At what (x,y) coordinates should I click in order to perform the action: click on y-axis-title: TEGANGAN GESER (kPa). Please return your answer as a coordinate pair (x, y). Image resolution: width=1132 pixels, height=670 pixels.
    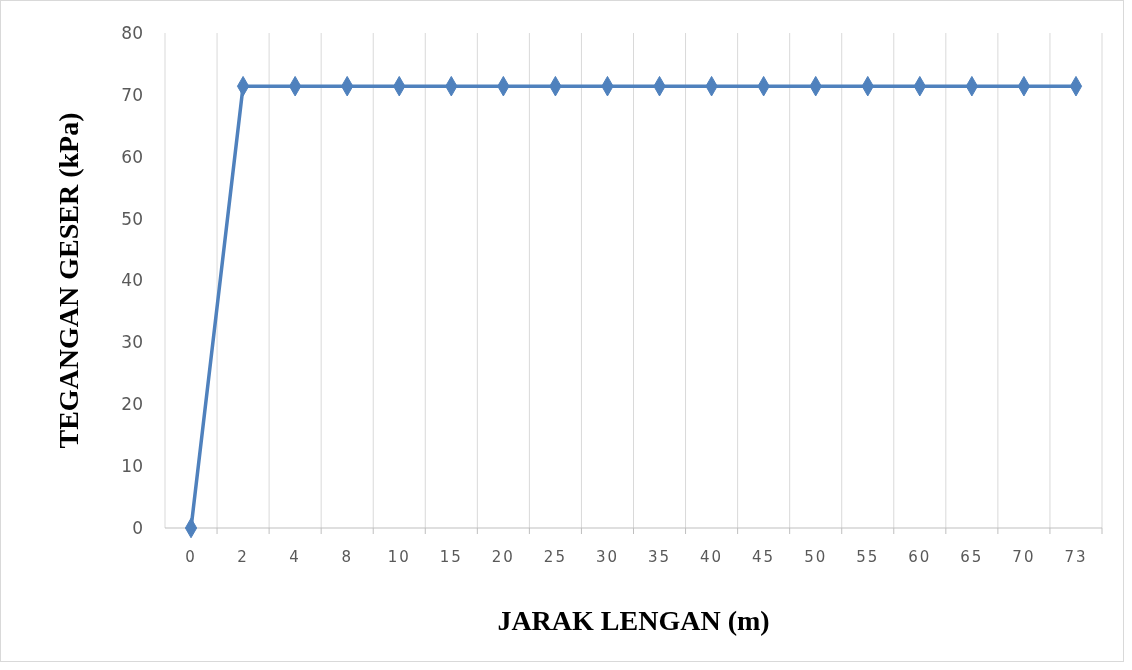
    Looking at the image, I should click on (68, 280).